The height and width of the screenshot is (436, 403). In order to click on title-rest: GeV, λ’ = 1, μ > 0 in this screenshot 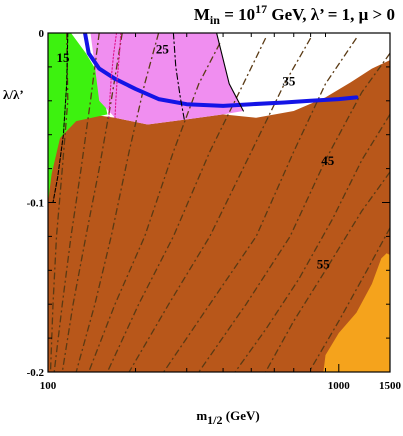, I will do `click(331, 14)`.